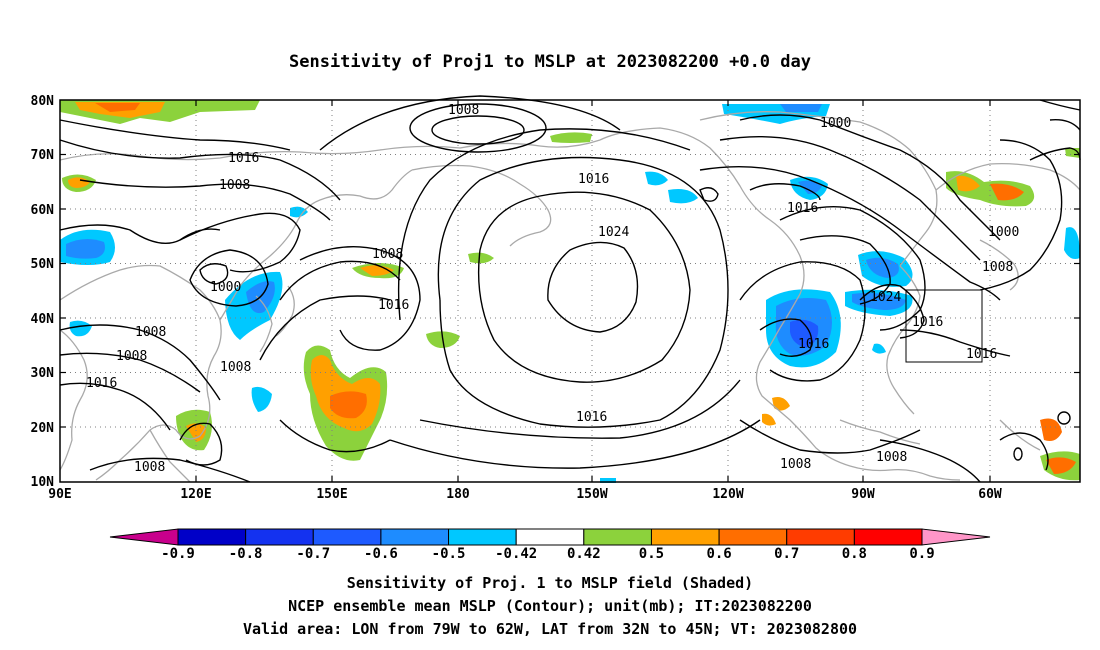 The width and height of the screenshot is (1100, 650). What do you see at coordinates (43, 373) in the screenshot?
I see `lat-label: 30N` at bounding box center [43, 373].